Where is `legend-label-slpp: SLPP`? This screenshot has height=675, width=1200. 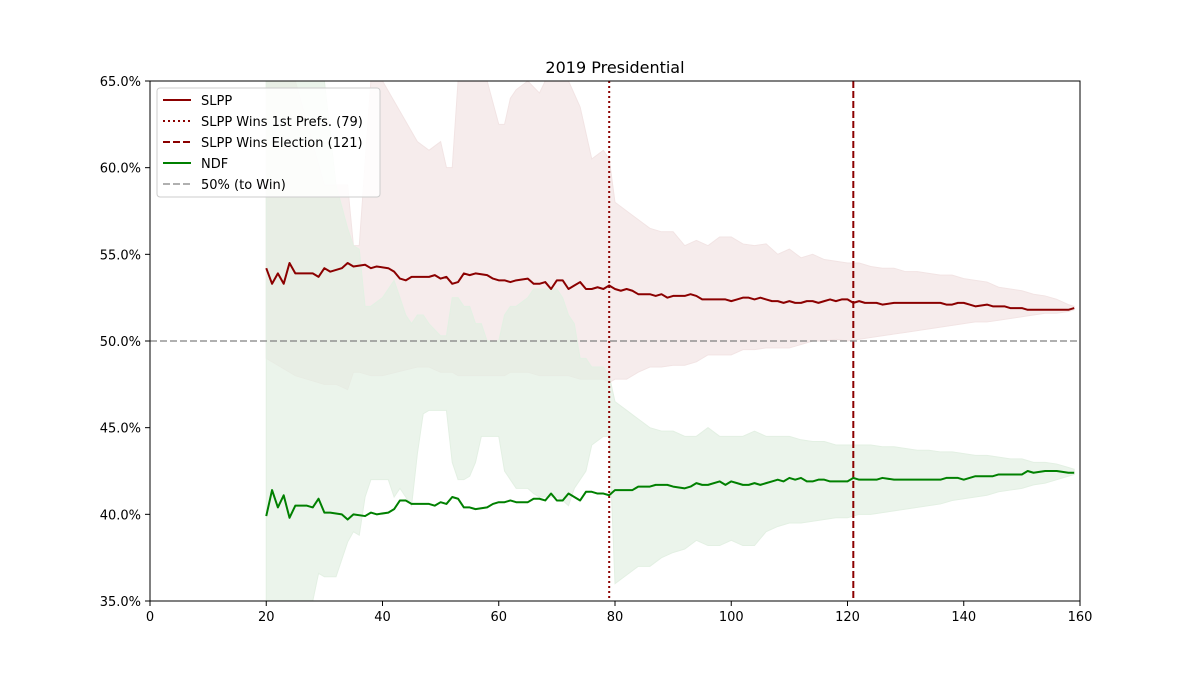
legend-label-slpp: SLPP is located at coordinates (216, 101).